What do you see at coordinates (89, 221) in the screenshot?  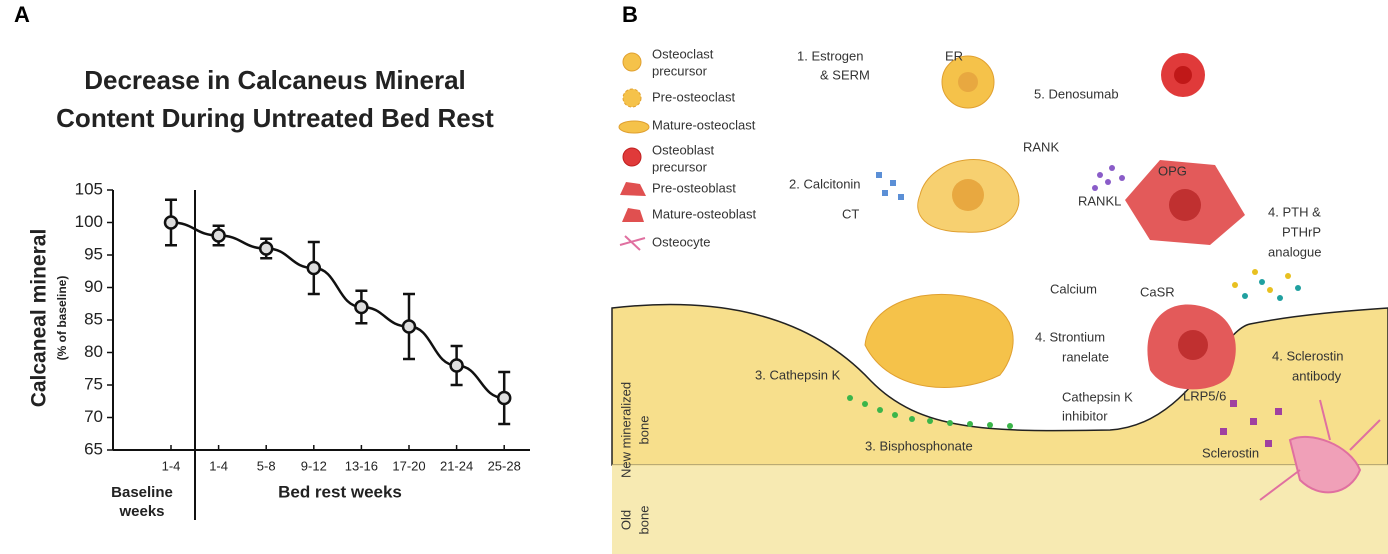 I see `y-tick-label: 100` at bounding box center [89, 221].